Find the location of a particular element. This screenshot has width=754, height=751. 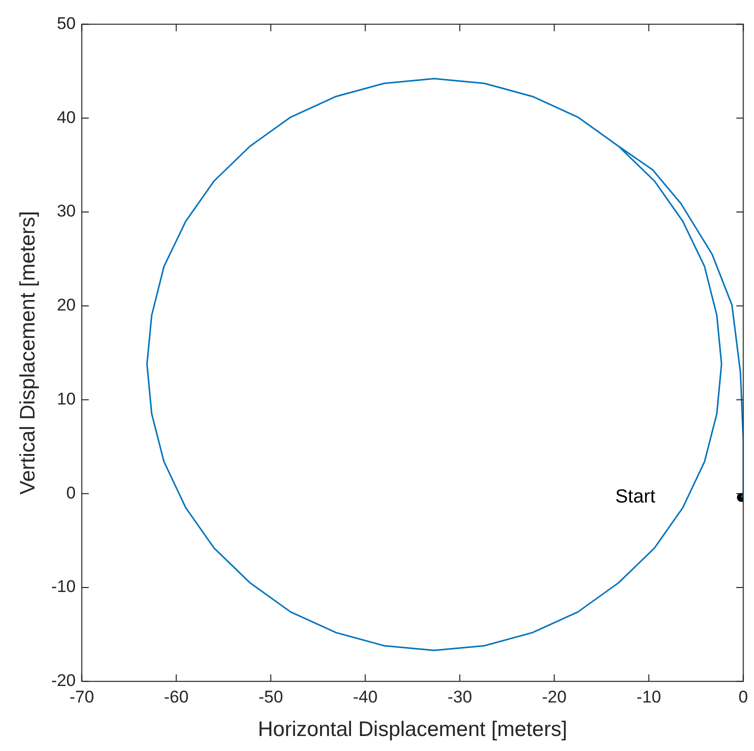

y-axis-title: Vertical Displacement [meters] is located at coordinates (28, 352).